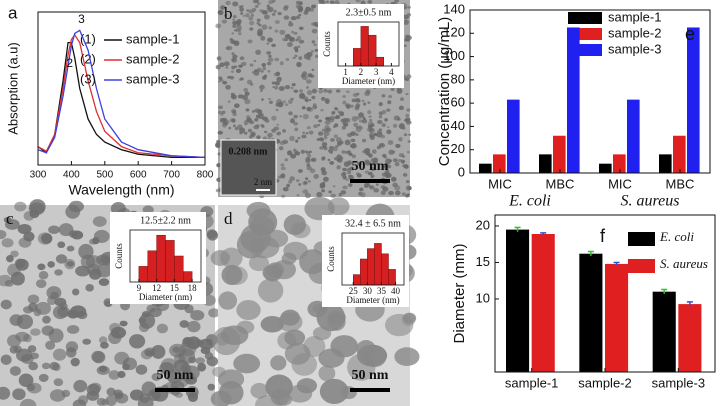 This screenshot has height=406, width=720. I want to click on x-tick-label: 35, so click(382, 291).